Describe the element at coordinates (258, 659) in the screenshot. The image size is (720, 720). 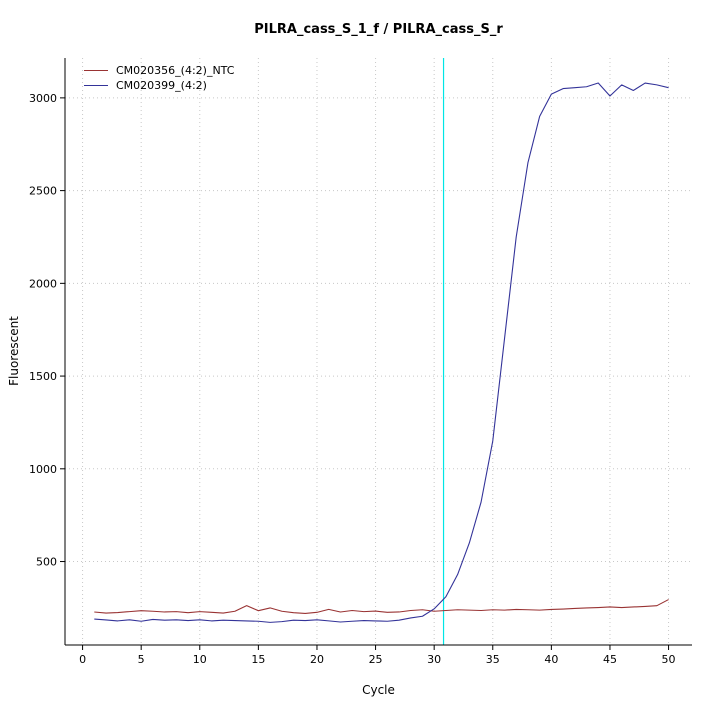
I see `x-tick-label: 15` at that location.